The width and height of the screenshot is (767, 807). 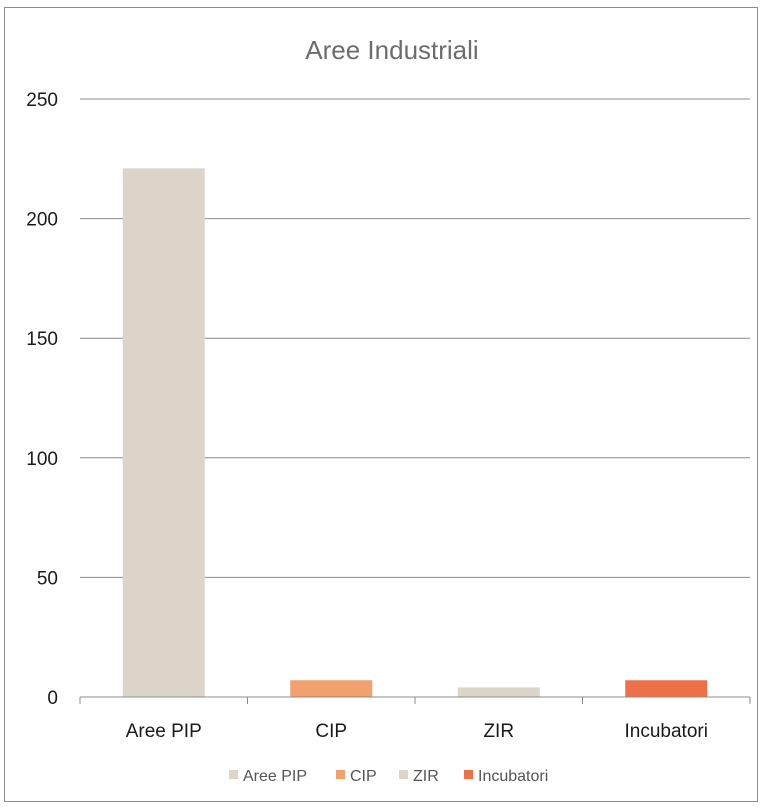 I want to click on y-tick-label: 50, so click(x=47, y=578).